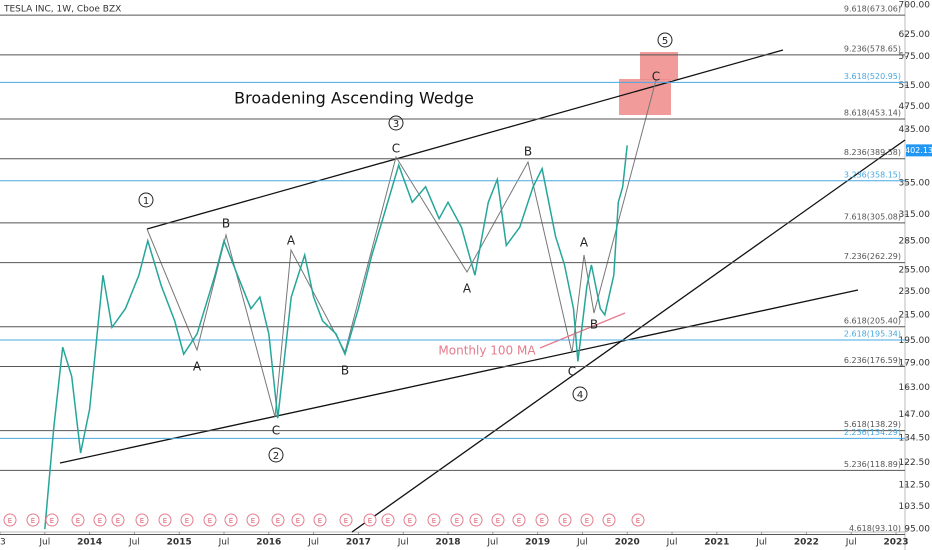 Image resolution: width=932 pixels, height=550 pixels. Describe the element at coordinates (487, 351) in the screenshot. I see `ma-label: Monthly 100 MA` at that location.